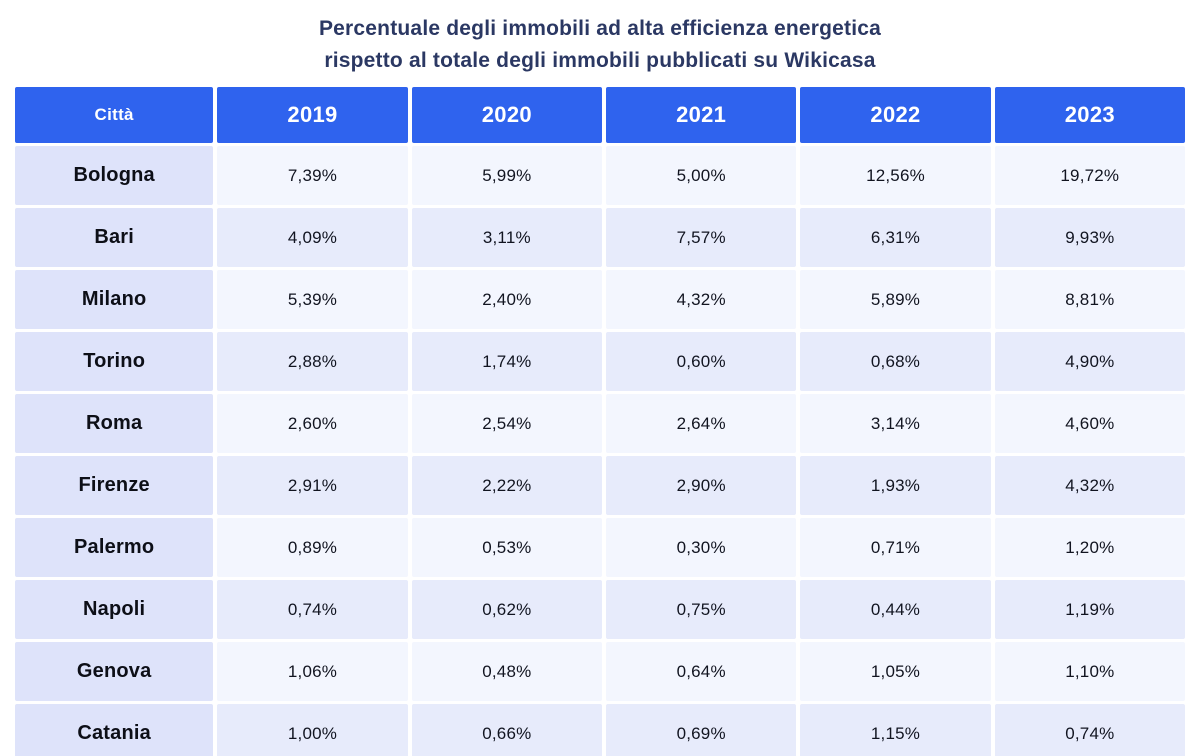 Image resolution: width=1200 pixels, height=756 pixels. Describe the element at coordinates (701, 115) in the screenshot. I see `column-header-2021: 2021` at that location.